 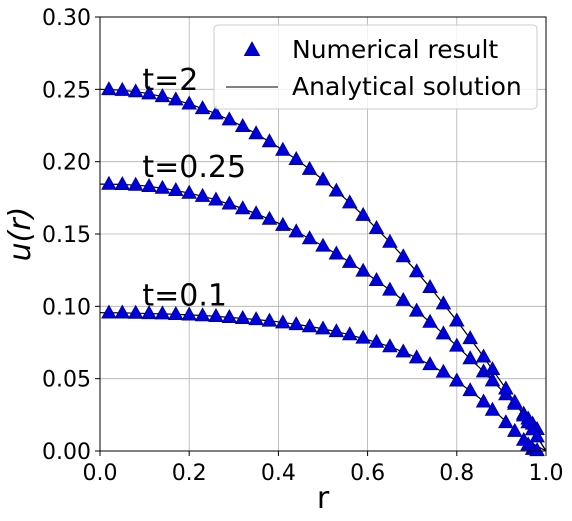 I want to click on x-tick-label: 0.0, so click(x=100, y=473).